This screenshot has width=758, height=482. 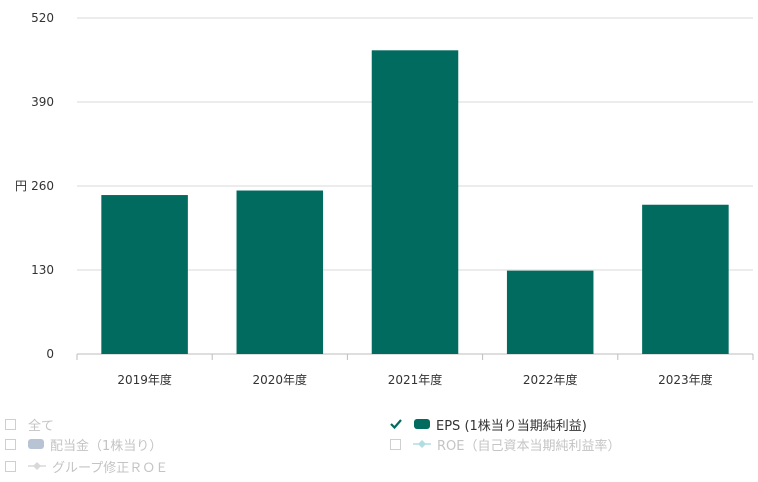 What do you see at coordinates (529, 446) in the screenshot?
I see `legend-roe-label: ROE（自己資本当期純利益率）` at bounding box center [529, 446].